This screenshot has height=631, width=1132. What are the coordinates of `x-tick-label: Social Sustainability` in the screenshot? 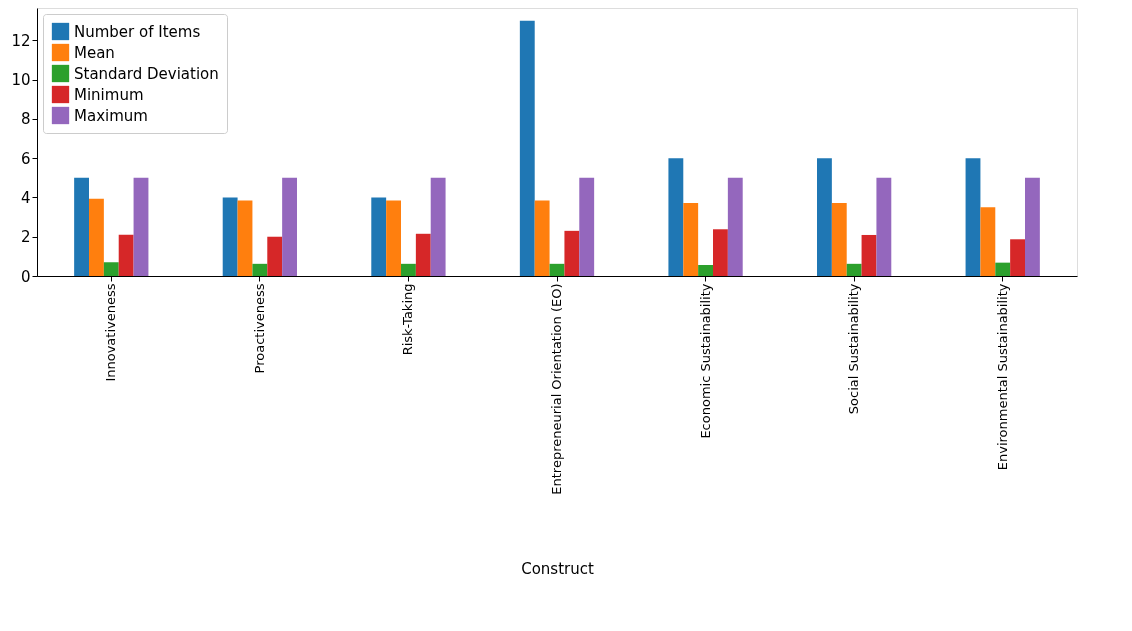 It's located at (854, 349).